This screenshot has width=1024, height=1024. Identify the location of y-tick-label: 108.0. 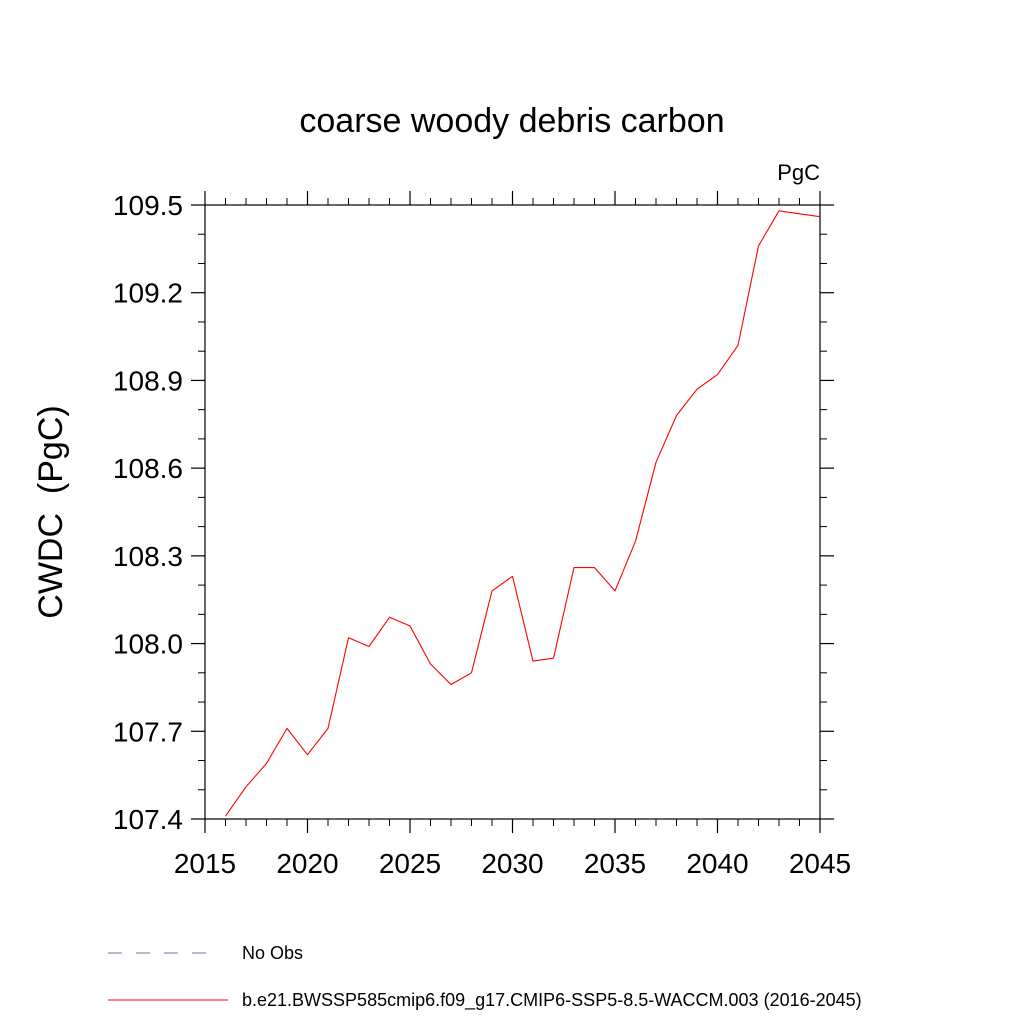
(148, 644).